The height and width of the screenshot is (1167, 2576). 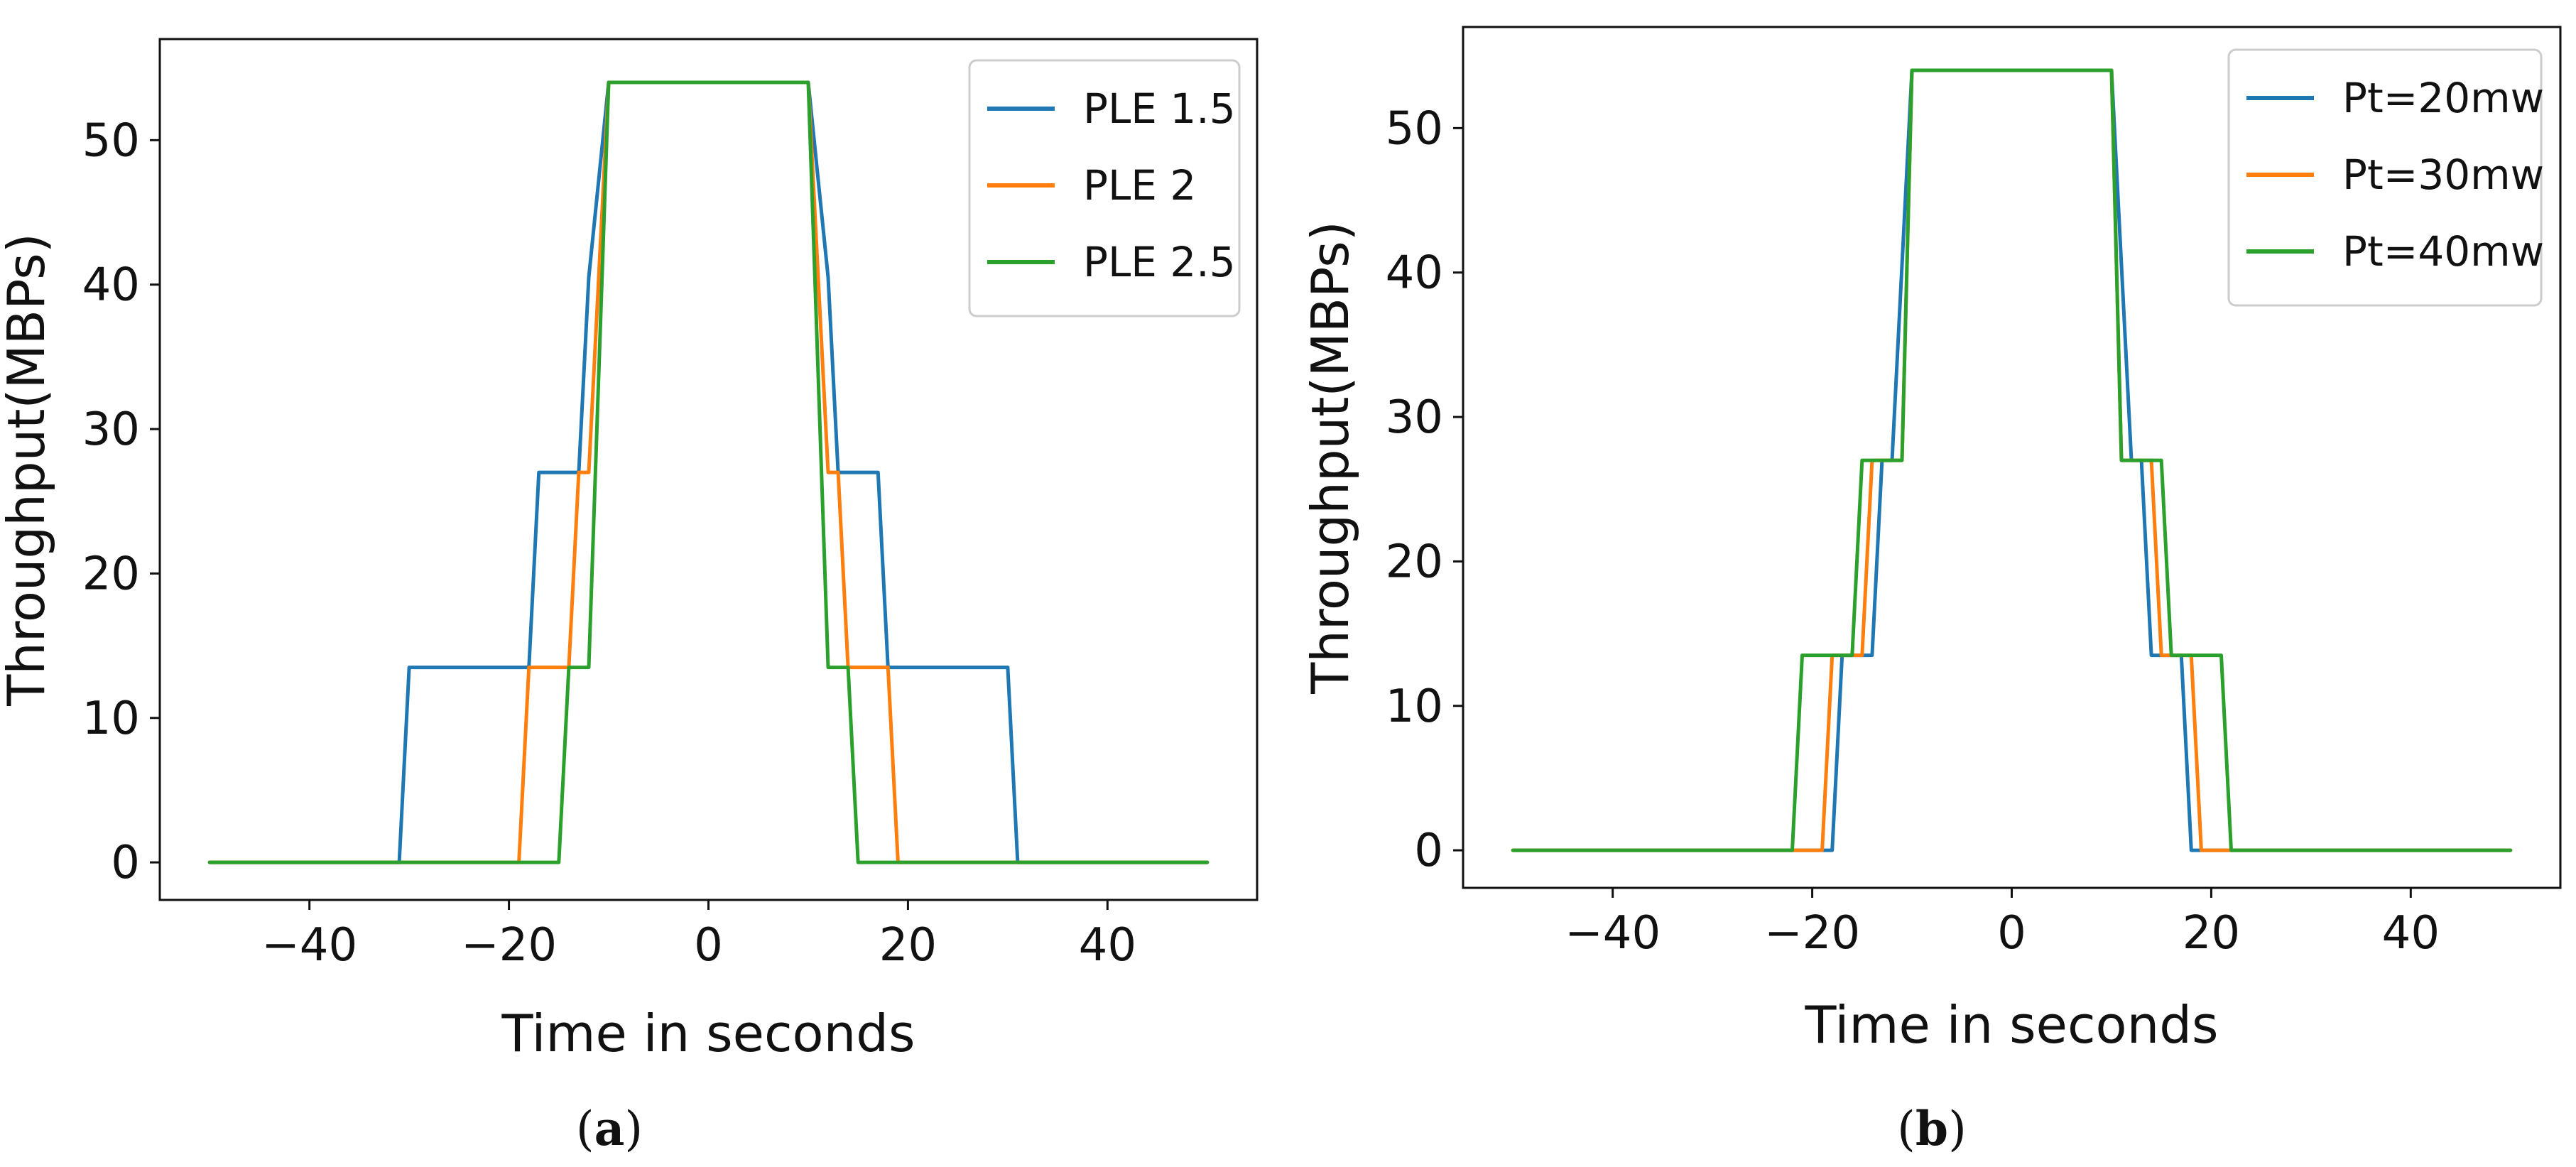 I want to click on legend-label: Pt=30mw, so click(x=2443, y=175).